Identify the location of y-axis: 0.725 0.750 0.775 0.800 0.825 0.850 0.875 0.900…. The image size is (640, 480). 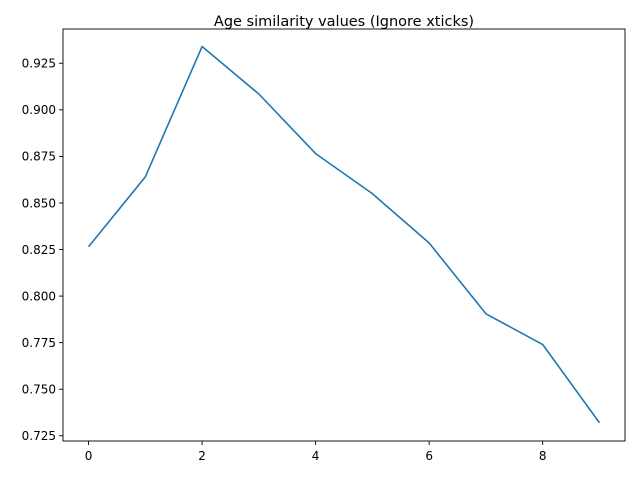
(42, 250).